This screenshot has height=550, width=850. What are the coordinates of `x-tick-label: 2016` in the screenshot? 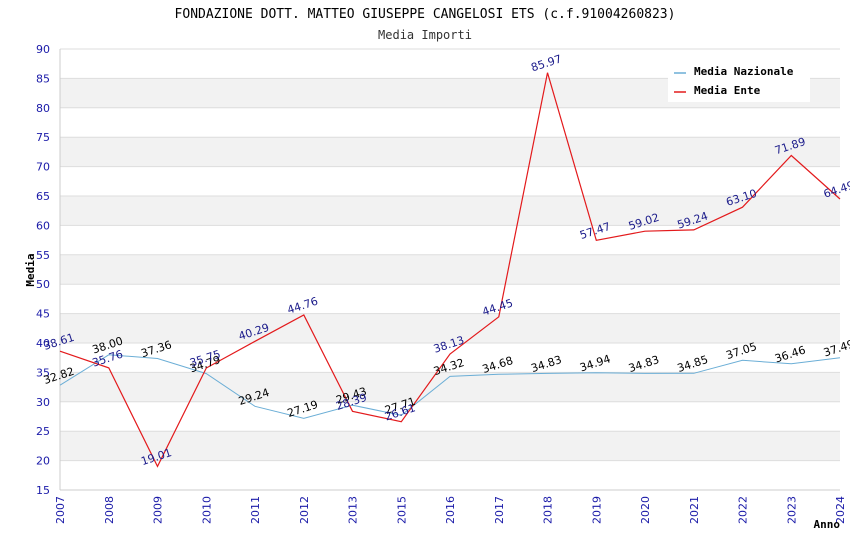 It's located at (450, 510).